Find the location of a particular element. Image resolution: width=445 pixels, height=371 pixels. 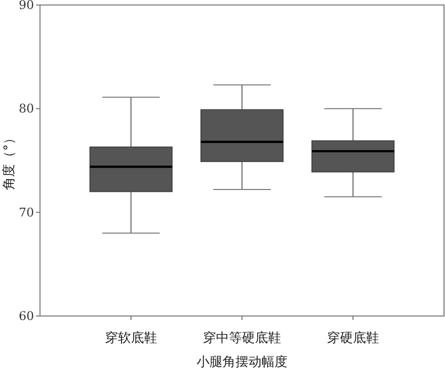

x-axis-title: 小腿角摆动幅度 is located at coordinates (242, 362).